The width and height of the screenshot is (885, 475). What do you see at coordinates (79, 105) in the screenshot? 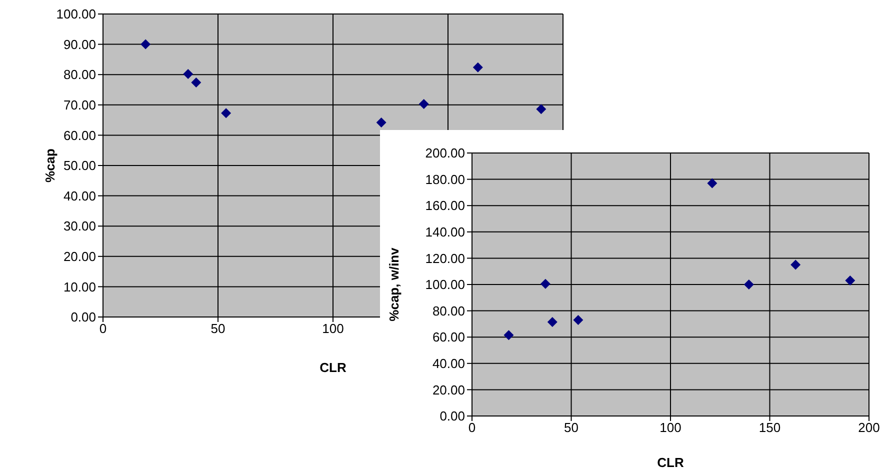
I see `y-tick-label: 70.00` at bounding box center [79, 105].